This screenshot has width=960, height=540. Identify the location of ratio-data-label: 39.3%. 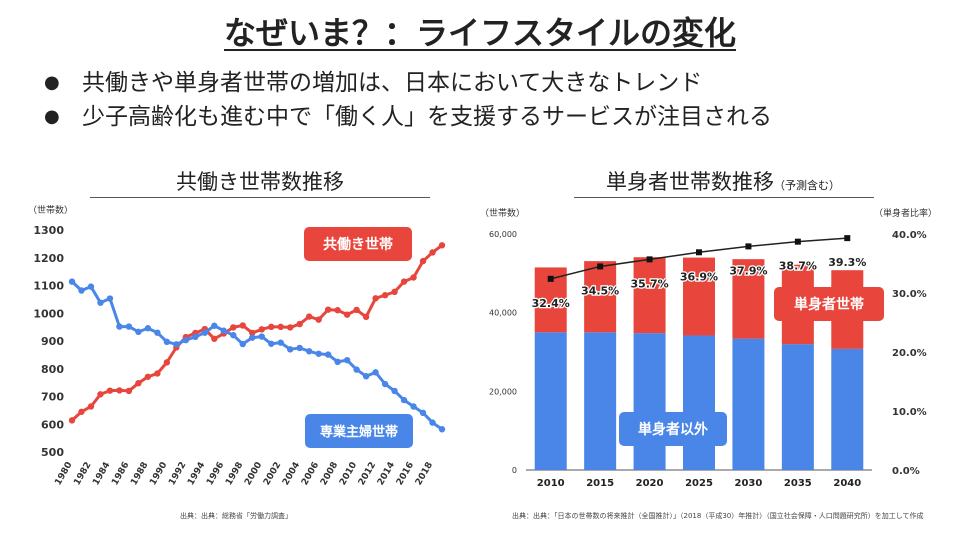
(847, 262).